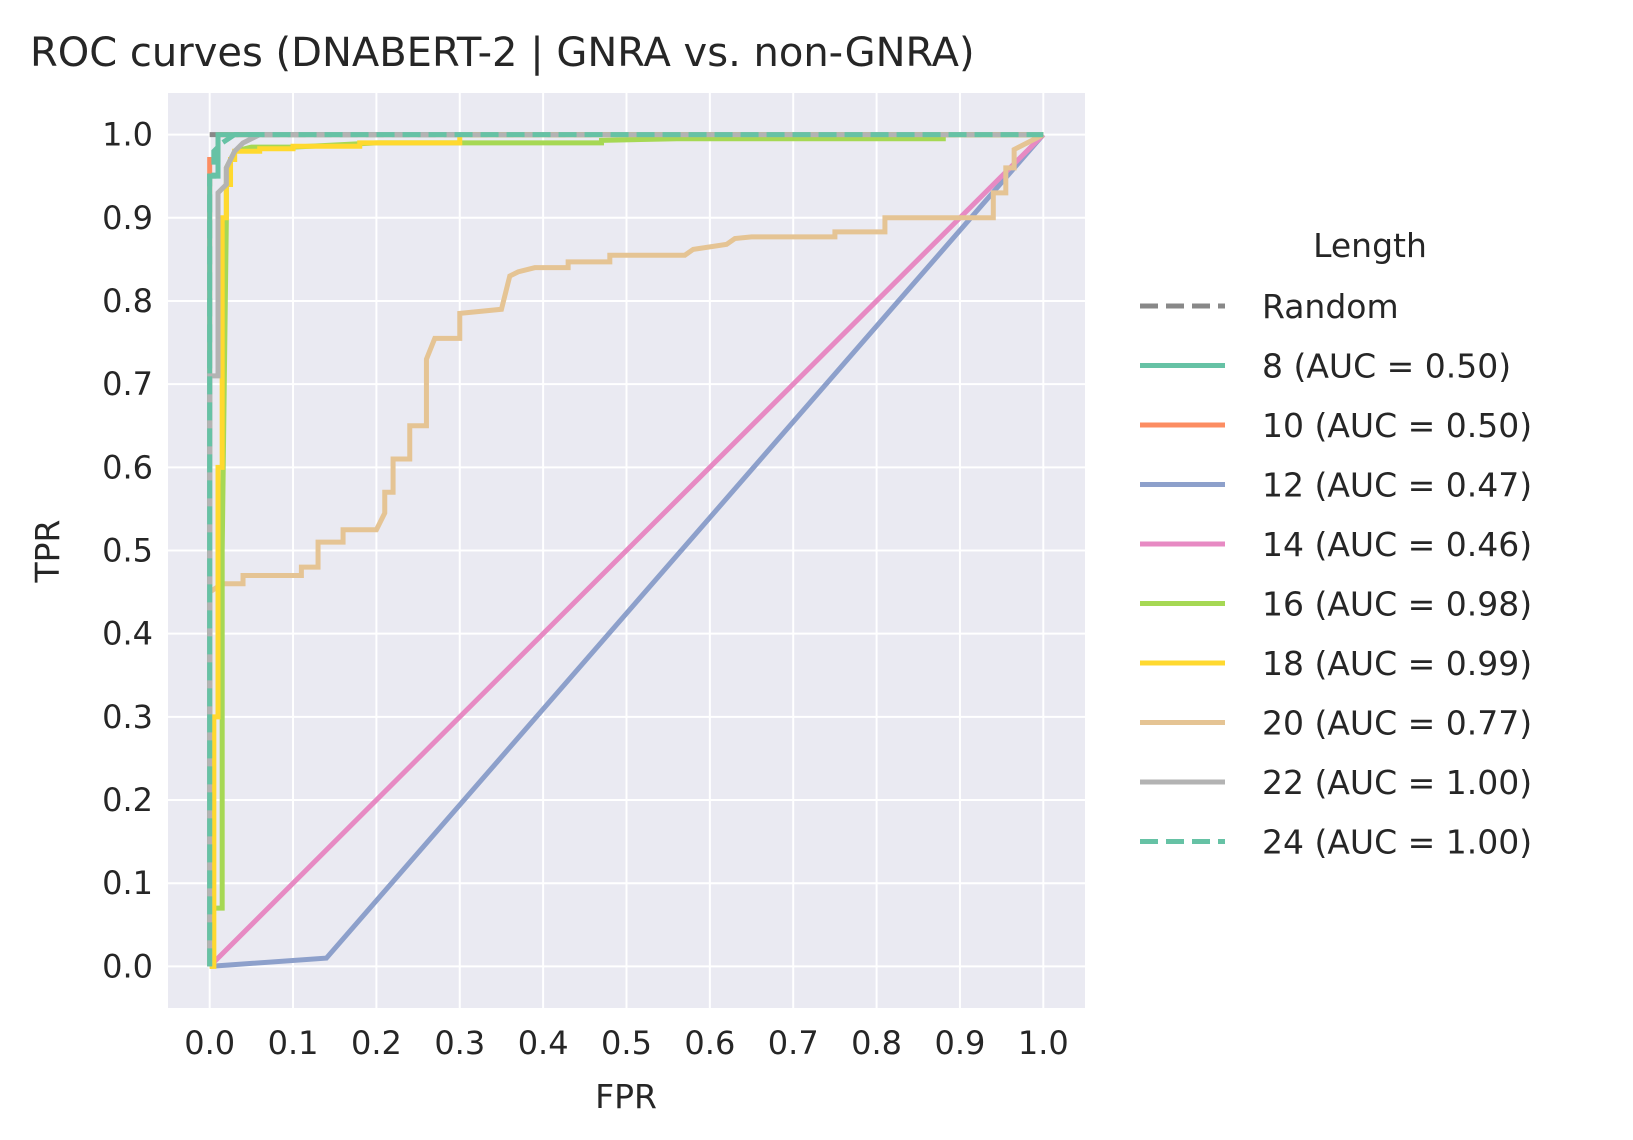 The image size is (1633, 1140). Describe the element at coordinates (1386, 366) in the screenshot. I see `legend-label: 8 (AUC = 0.50)` at that location.